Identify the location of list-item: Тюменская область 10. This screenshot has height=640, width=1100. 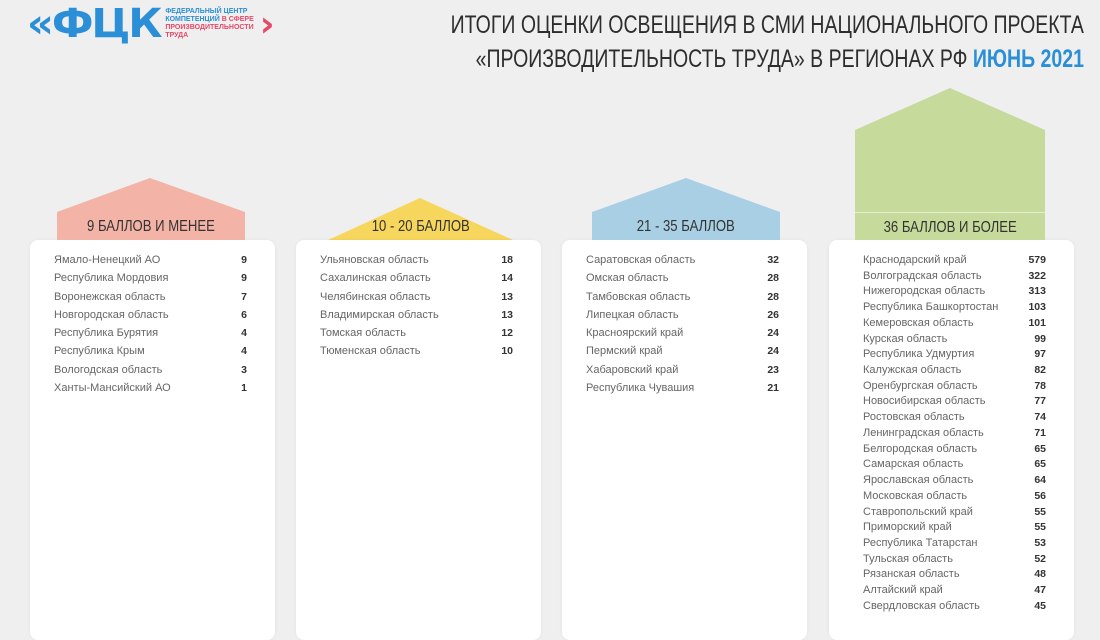
(416, 354).